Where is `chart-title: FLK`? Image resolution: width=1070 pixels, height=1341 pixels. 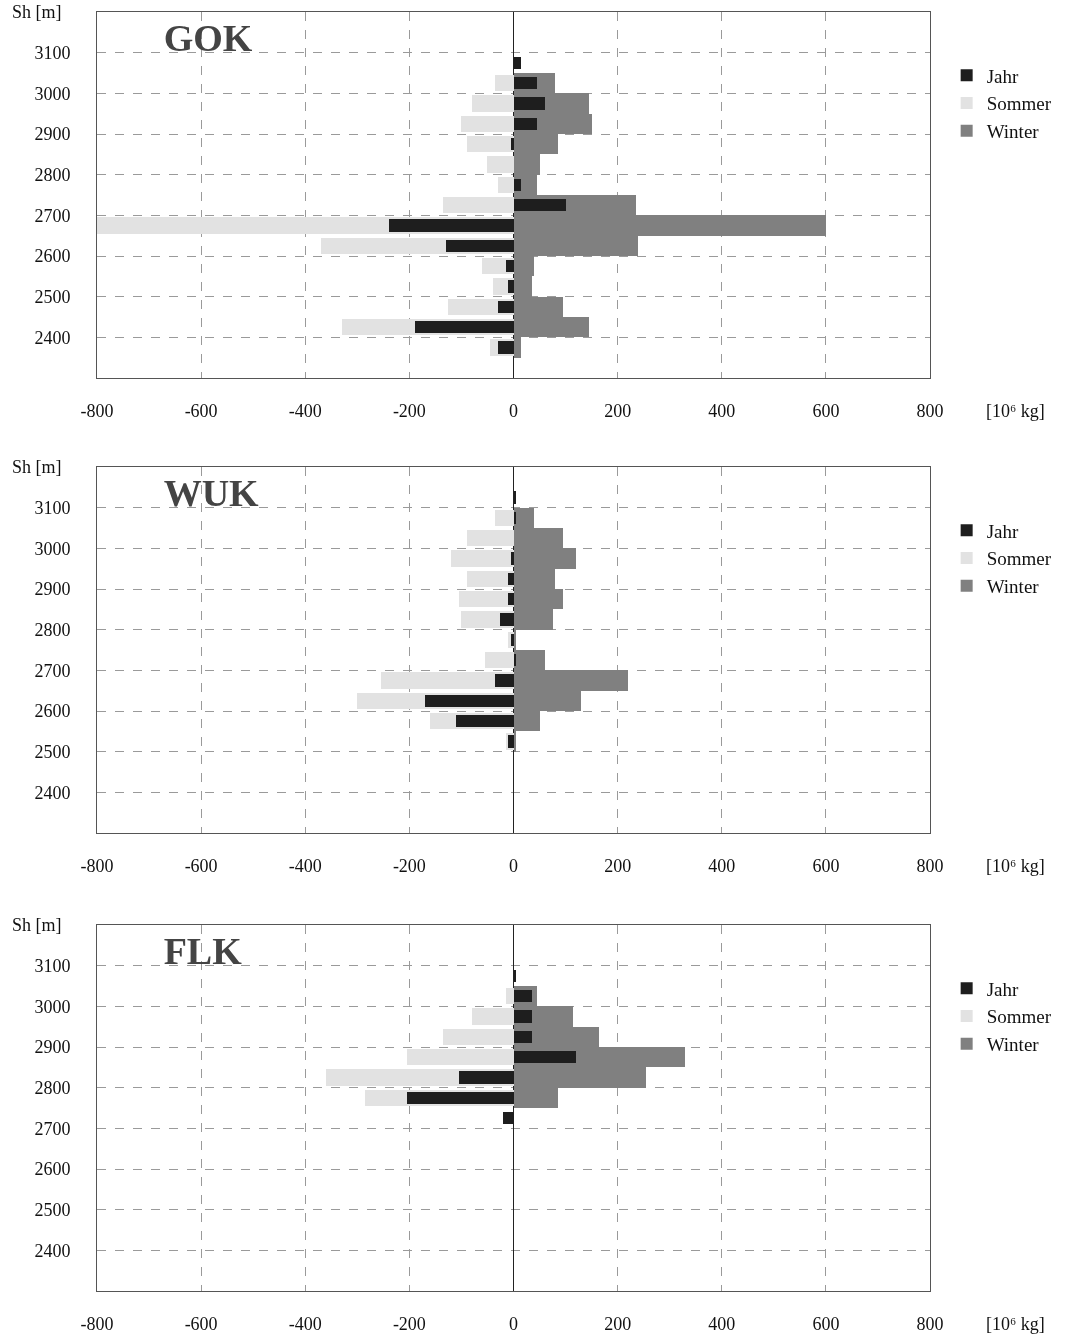 chart-title: FLK is located at coordinates (203, 950).